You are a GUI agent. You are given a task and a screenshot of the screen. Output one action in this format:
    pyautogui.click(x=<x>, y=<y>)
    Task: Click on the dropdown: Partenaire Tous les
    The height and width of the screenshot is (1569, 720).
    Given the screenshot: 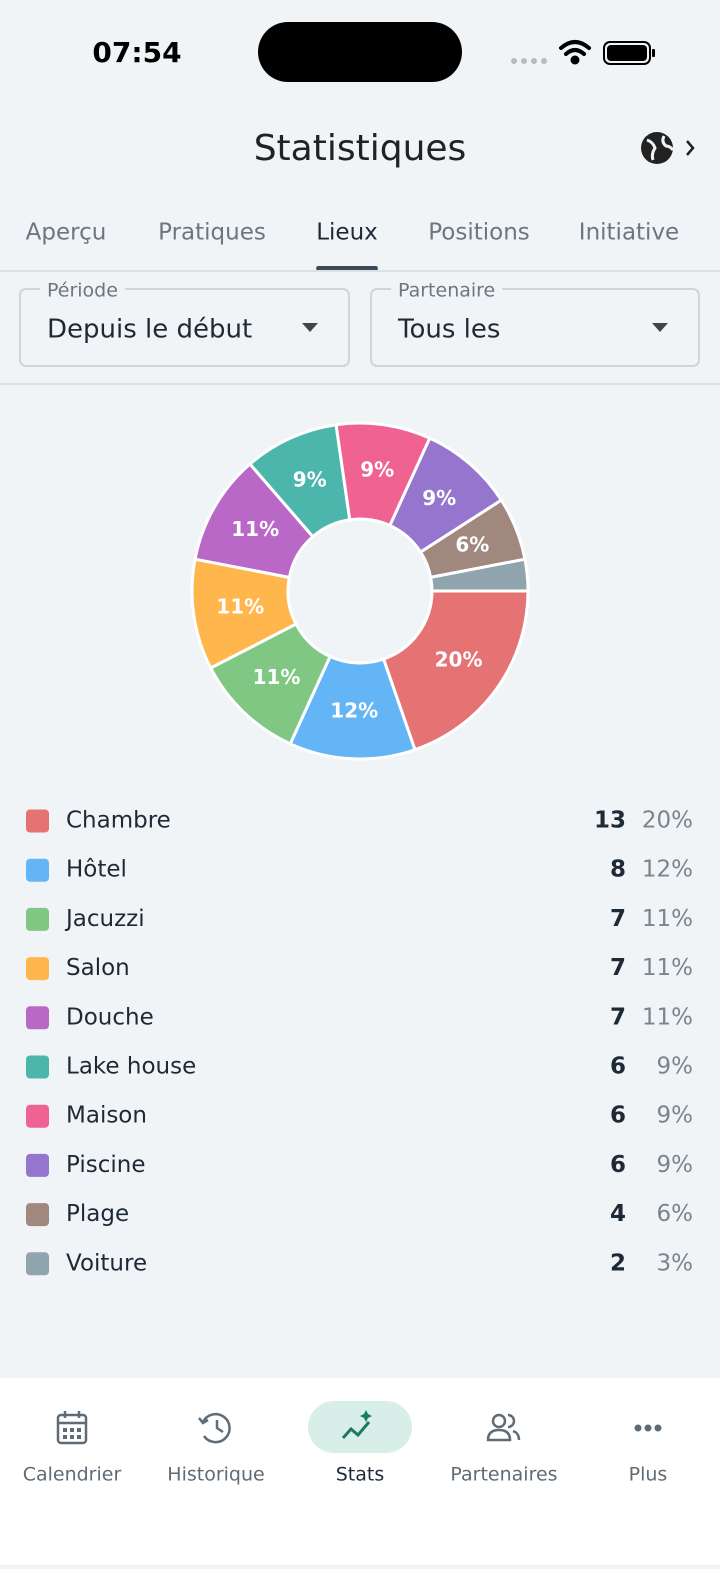 What is the action you would take?
    pyautogui.click(x=535, y=323)
    